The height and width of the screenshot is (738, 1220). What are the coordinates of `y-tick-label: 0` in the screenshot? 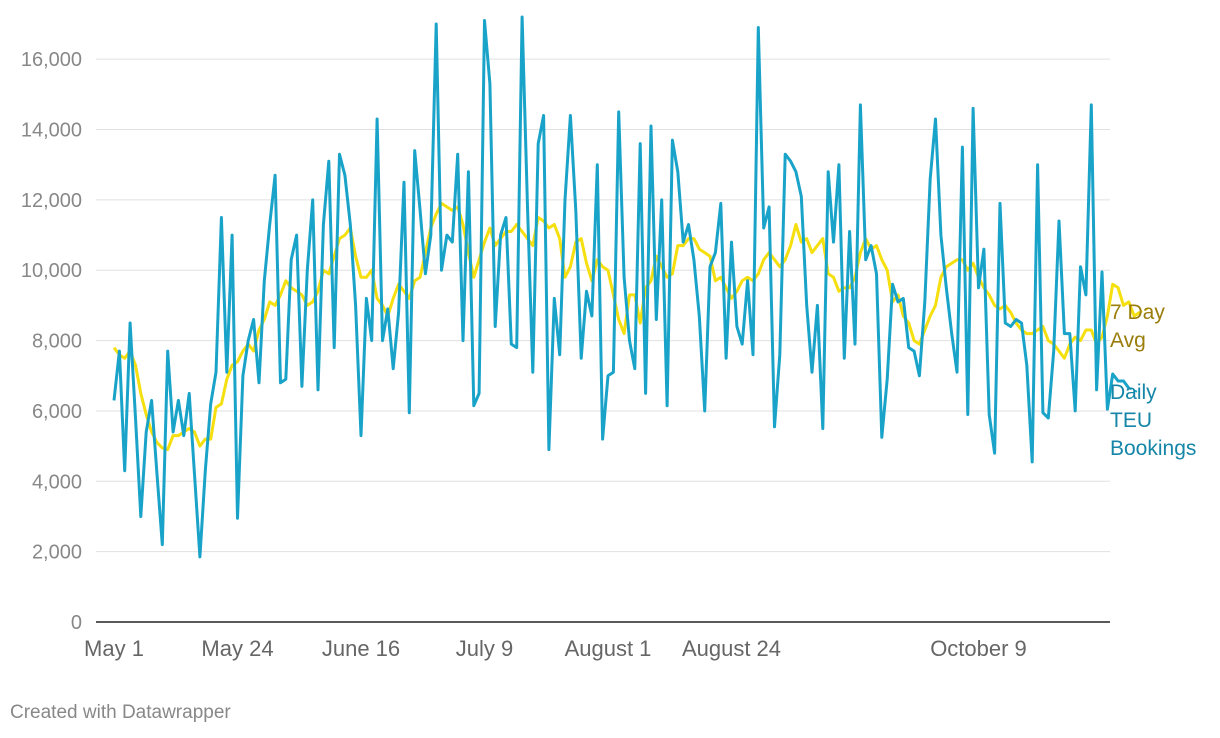 It's located at (76, 623).